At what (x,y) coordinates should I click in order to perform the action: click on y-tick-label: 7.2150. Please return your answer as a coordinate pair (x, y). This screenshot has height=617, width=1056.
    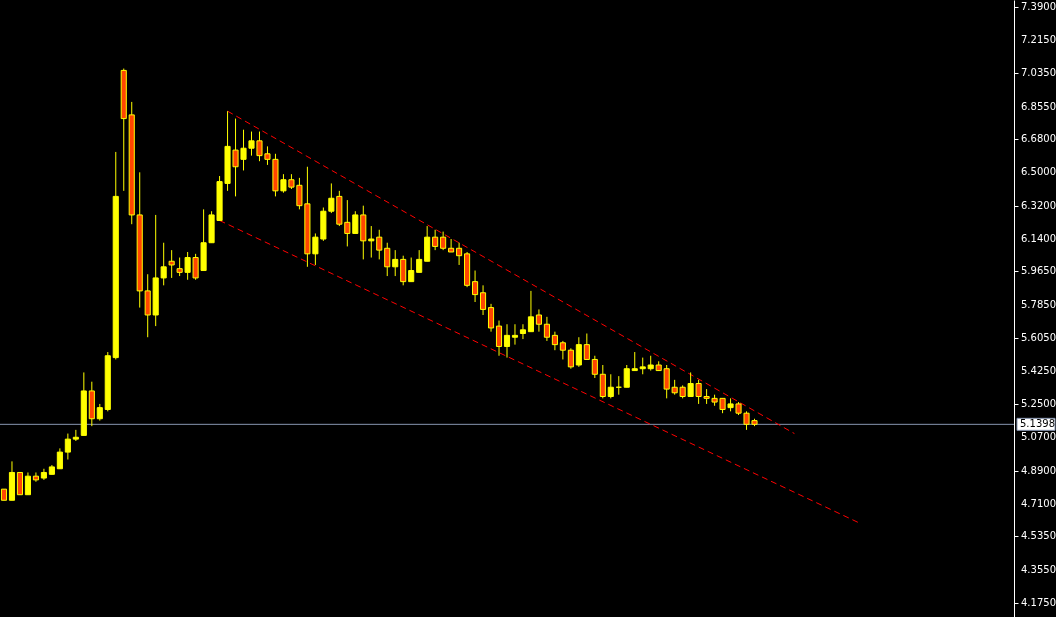
    Looking at the image, I should click on (1038, 39).